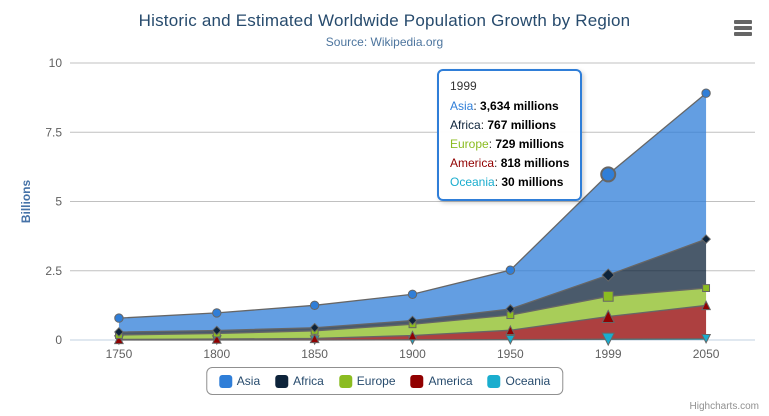  I want to click on data-point-asia-1999, so click(608, 174).